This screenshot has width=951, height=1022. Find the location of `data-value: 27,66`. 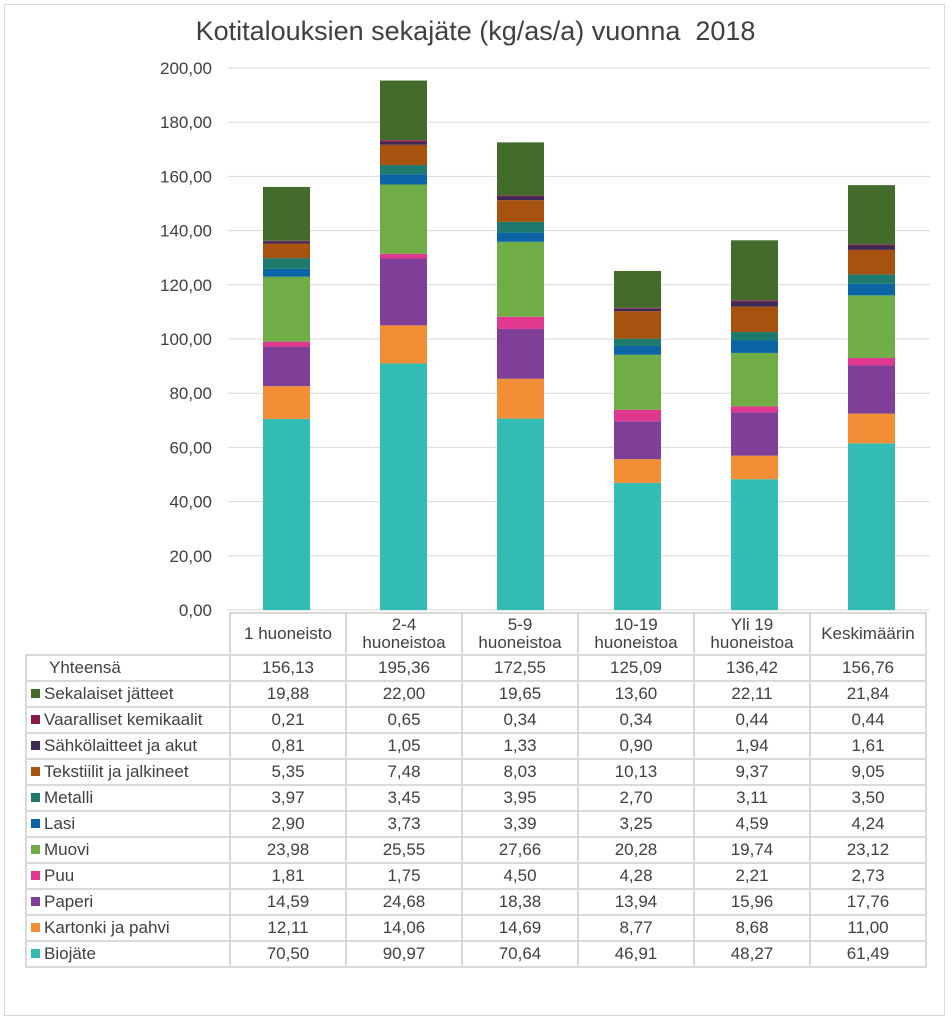

data-value: 27,66 is located at coordinates (520, 850).